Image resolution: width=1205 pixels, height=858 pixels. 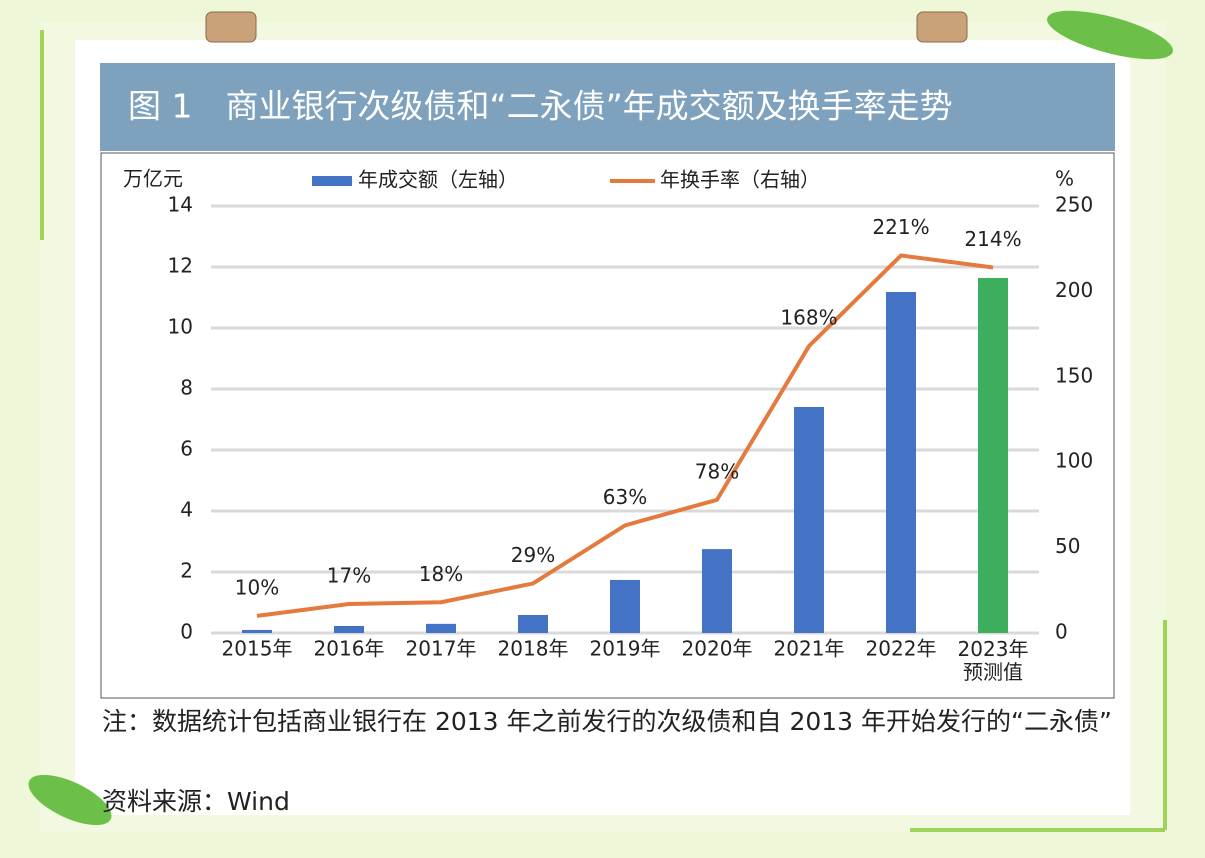 I want to click on data-label: 63%, so click(x=625, y=497).